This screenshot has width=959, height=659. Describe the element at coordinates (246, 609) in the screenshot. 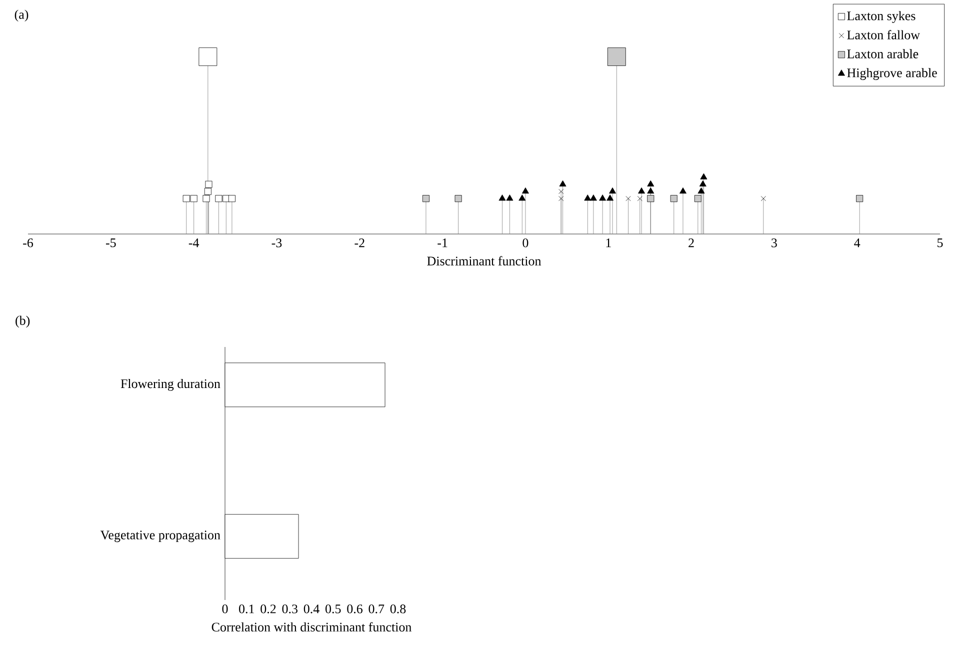

I see `x-tick-label: 0.1` at that location.